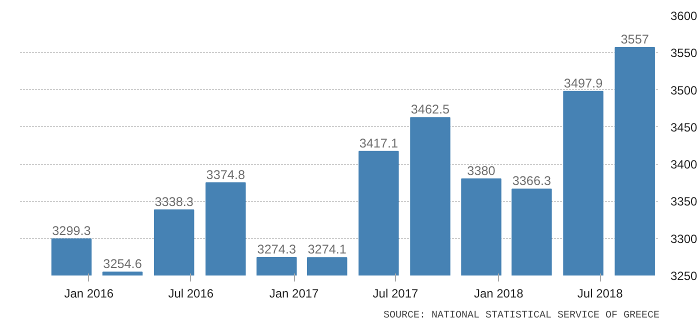  Describe the element at coordinates (122, 264) in the screenshot. I see `data-label: 3254.6` at that location.